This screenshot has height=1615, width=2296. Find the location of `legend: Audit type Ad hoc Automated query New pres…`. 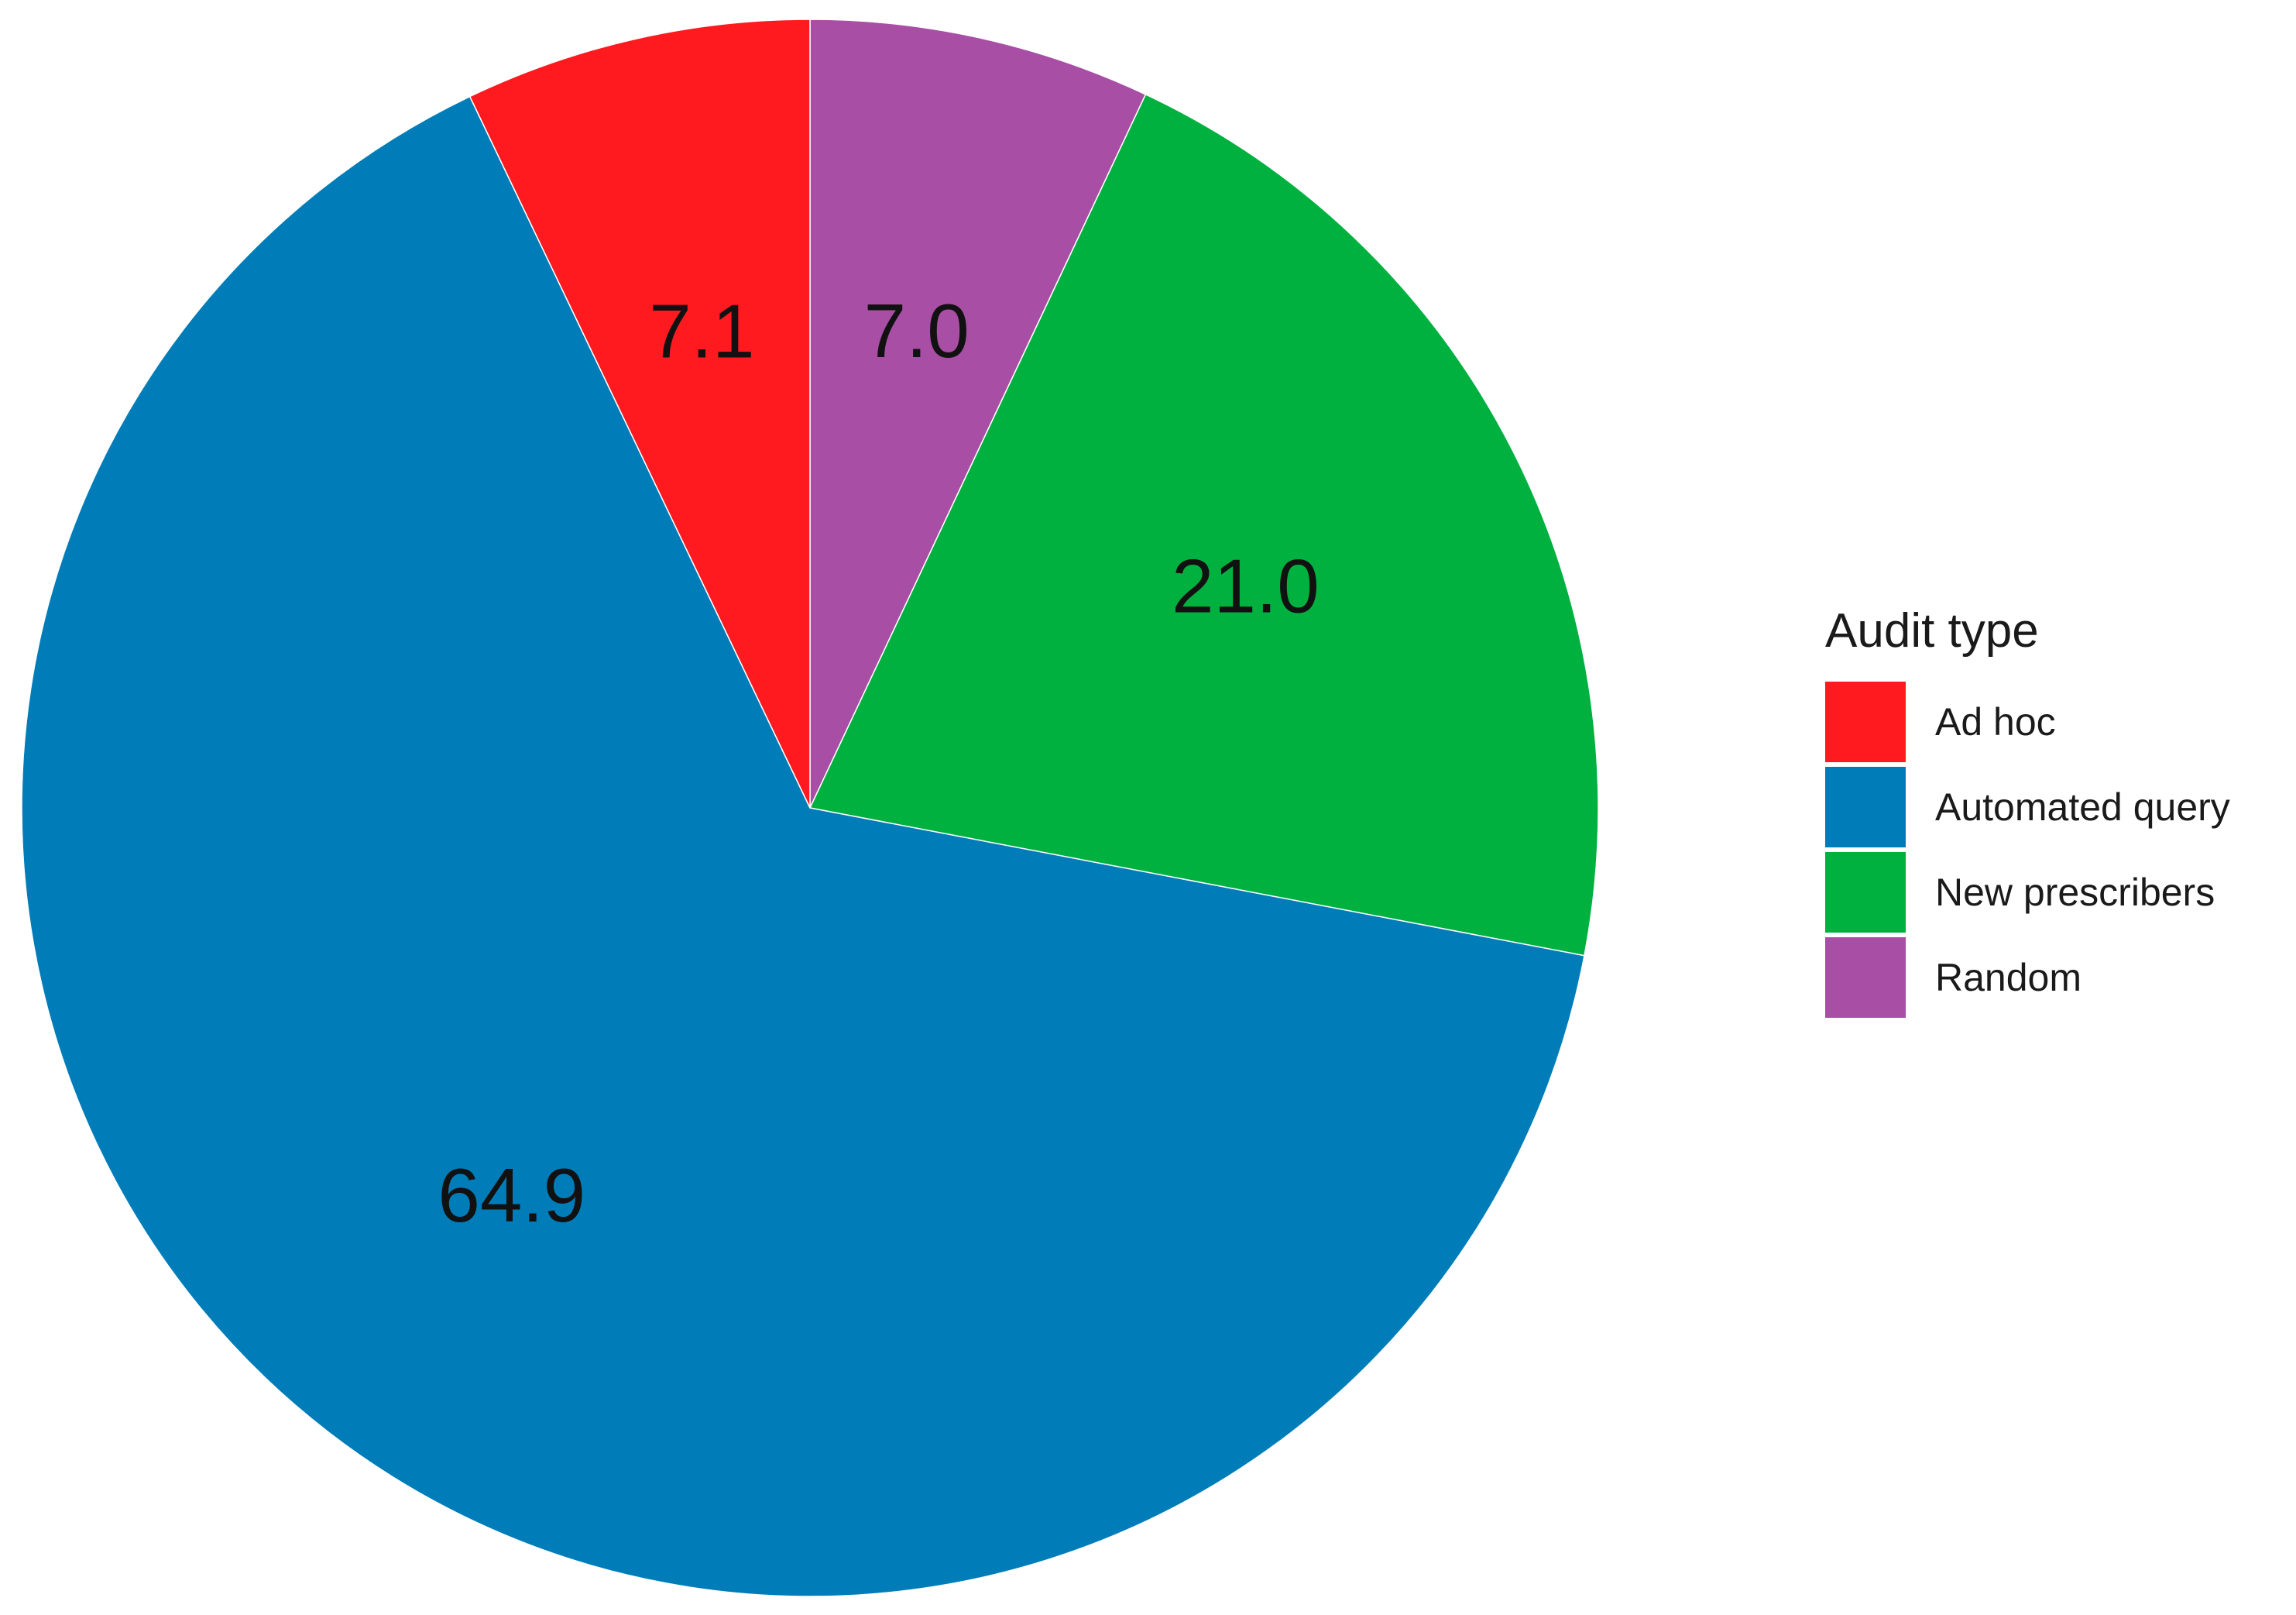

legend: Audit type Ad hoc Automated query New pres… is located at coordinates (2027, 811).